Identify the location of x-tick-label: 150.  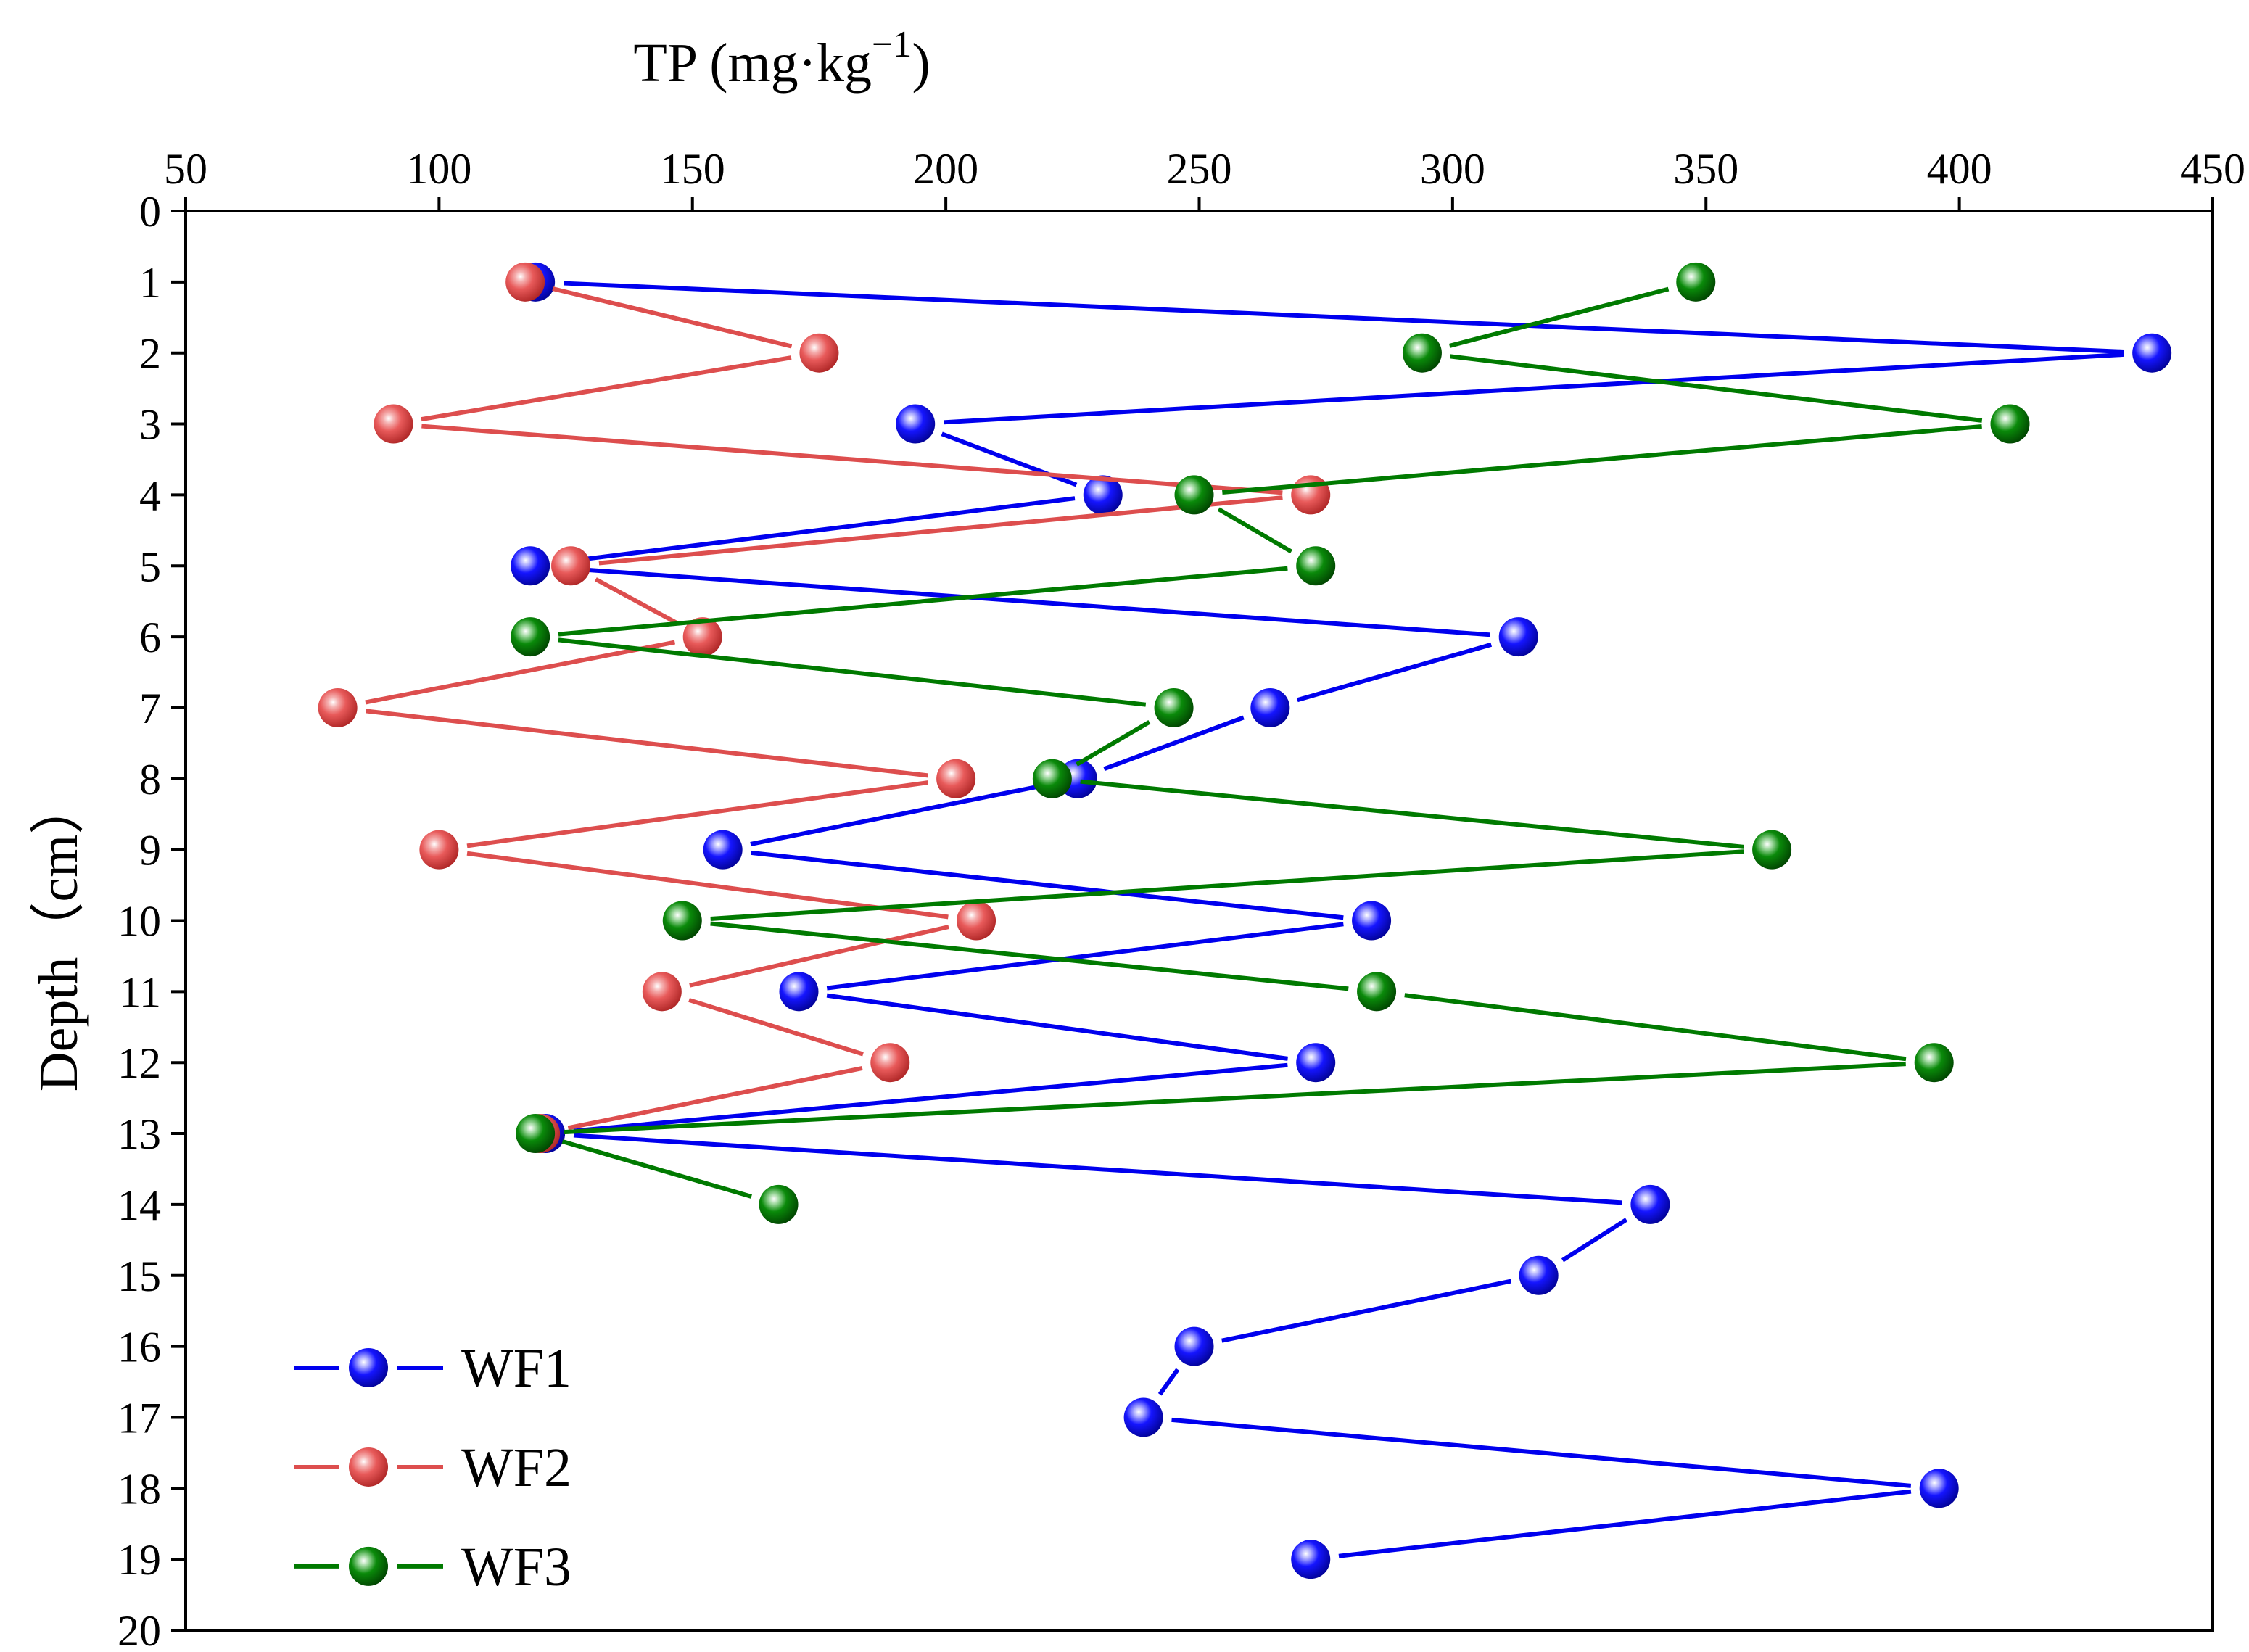
(692, 169).